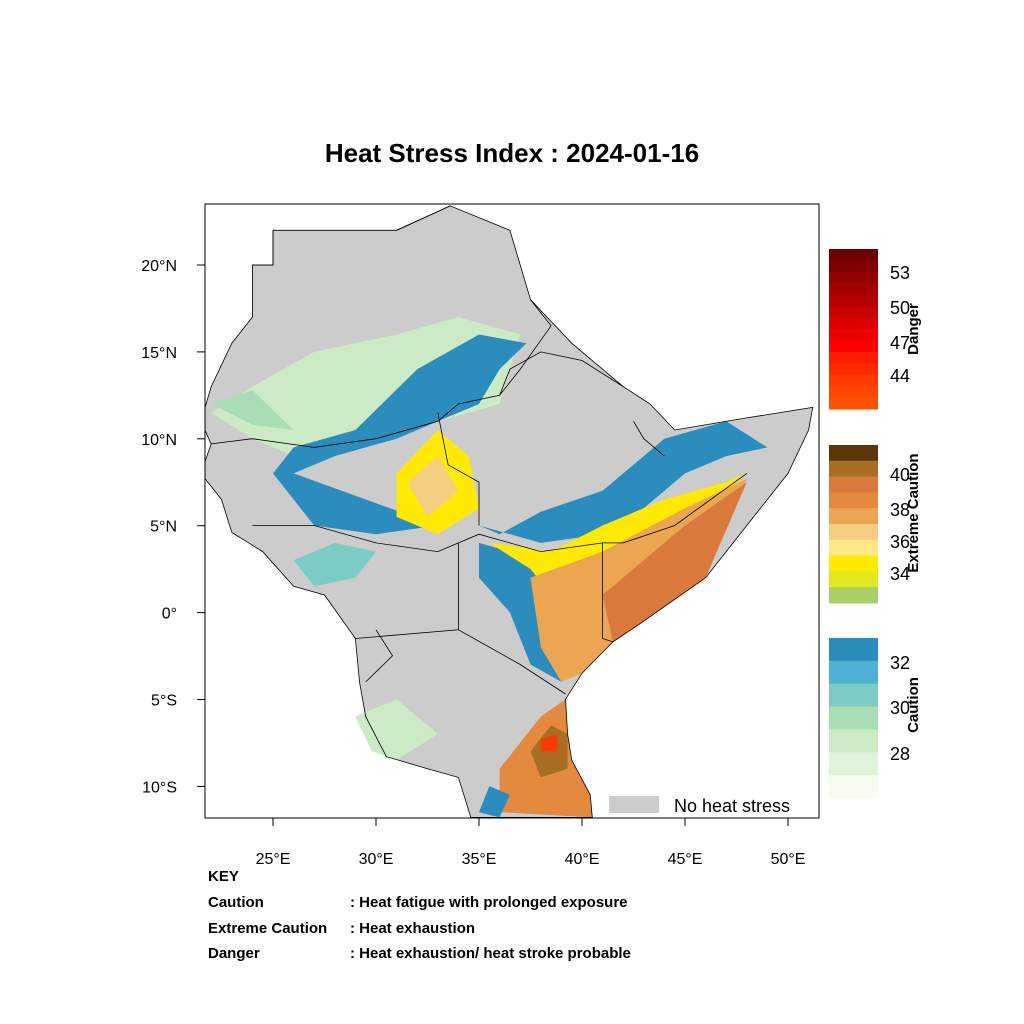 This screenshot has width=1024, height=1024. I want to click on colorbar-tick-label: 44, so click(900, 376).